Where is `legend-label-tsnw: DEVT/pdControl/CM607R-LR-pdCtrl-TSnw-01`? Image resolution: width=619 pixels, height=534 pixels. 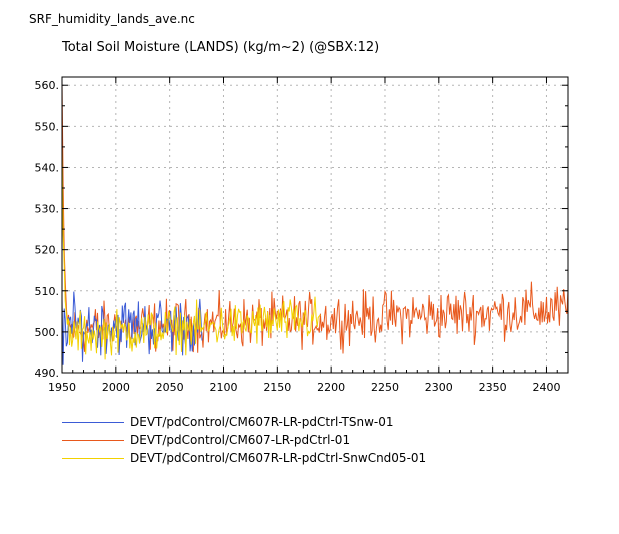
legend-label-tsnw: DEVT/pdControl/CM607R-LR-pdCtrl-TSnw-01 is located at coordinates (262, 422).